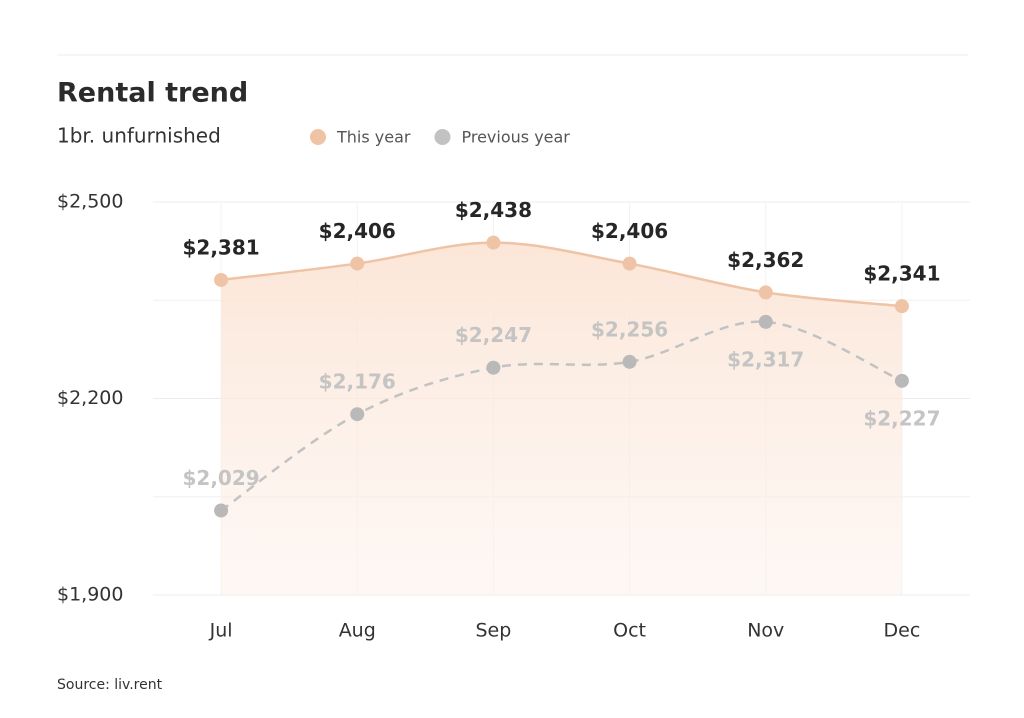 The width and height of the screenshot is (1024, 718). Describe the element at coordinates (493, 210) in the screenshot. I see `value-label: $2,438` at that location.